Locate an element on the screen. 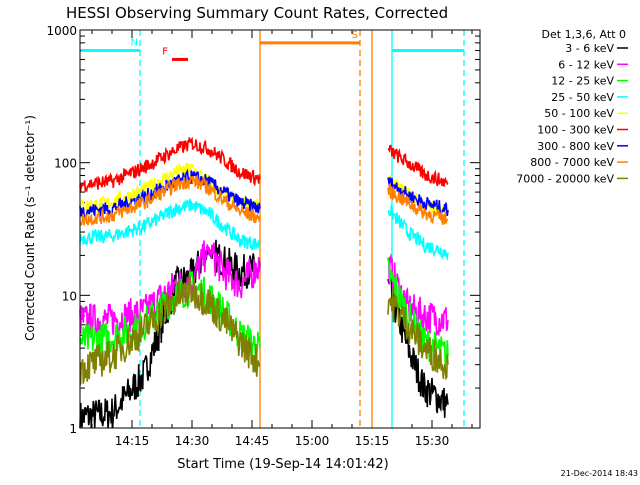  legend-item-label: 800 - 7000 keV is located at coordinates (572, 162).